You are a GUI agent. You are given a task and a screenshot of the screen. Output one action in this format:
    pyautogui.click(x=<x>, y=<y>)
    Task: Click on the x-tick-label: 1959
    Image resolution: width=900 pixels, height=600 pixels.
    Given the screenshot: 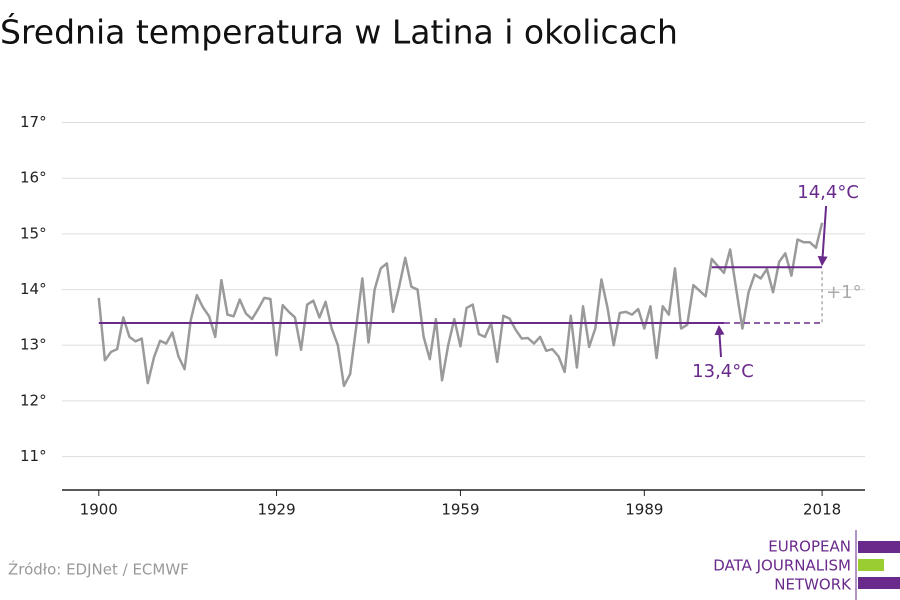 What is the action you would take?
    pyautogui.click(x=460, y=510)
    